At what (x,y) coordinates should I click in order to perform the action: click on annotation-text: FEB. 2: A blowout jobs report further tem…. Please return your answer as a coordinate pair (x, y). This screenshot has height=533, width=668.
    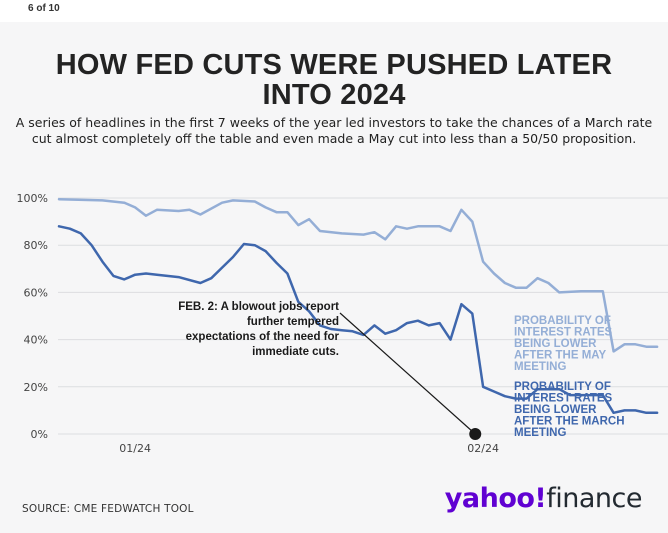
    Looking at the image, I should click on (258, 329).